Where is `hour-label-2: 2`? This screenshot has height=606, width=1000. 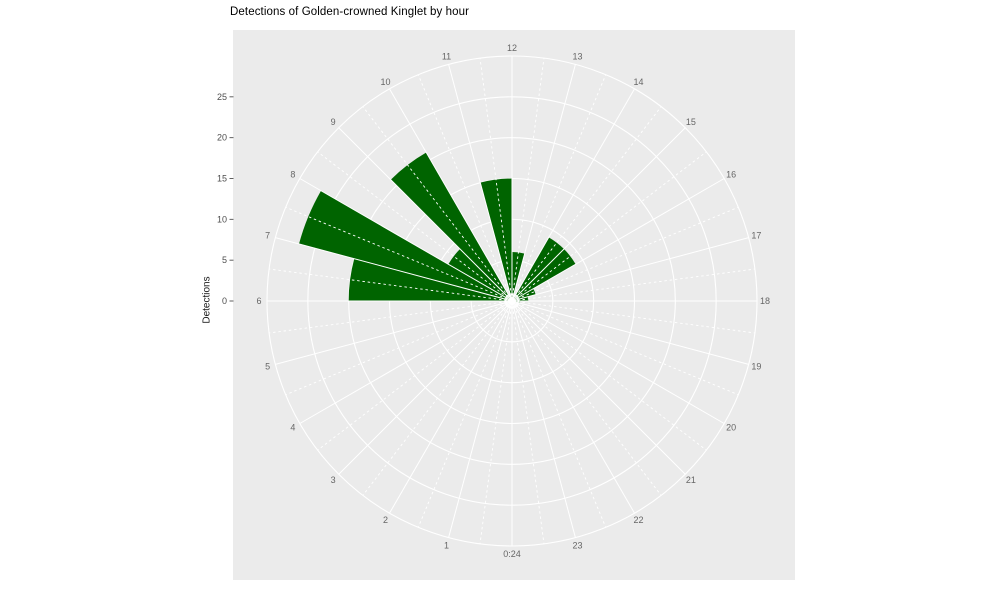
hour-label-2: 2 is located at coordinates (385, 520).